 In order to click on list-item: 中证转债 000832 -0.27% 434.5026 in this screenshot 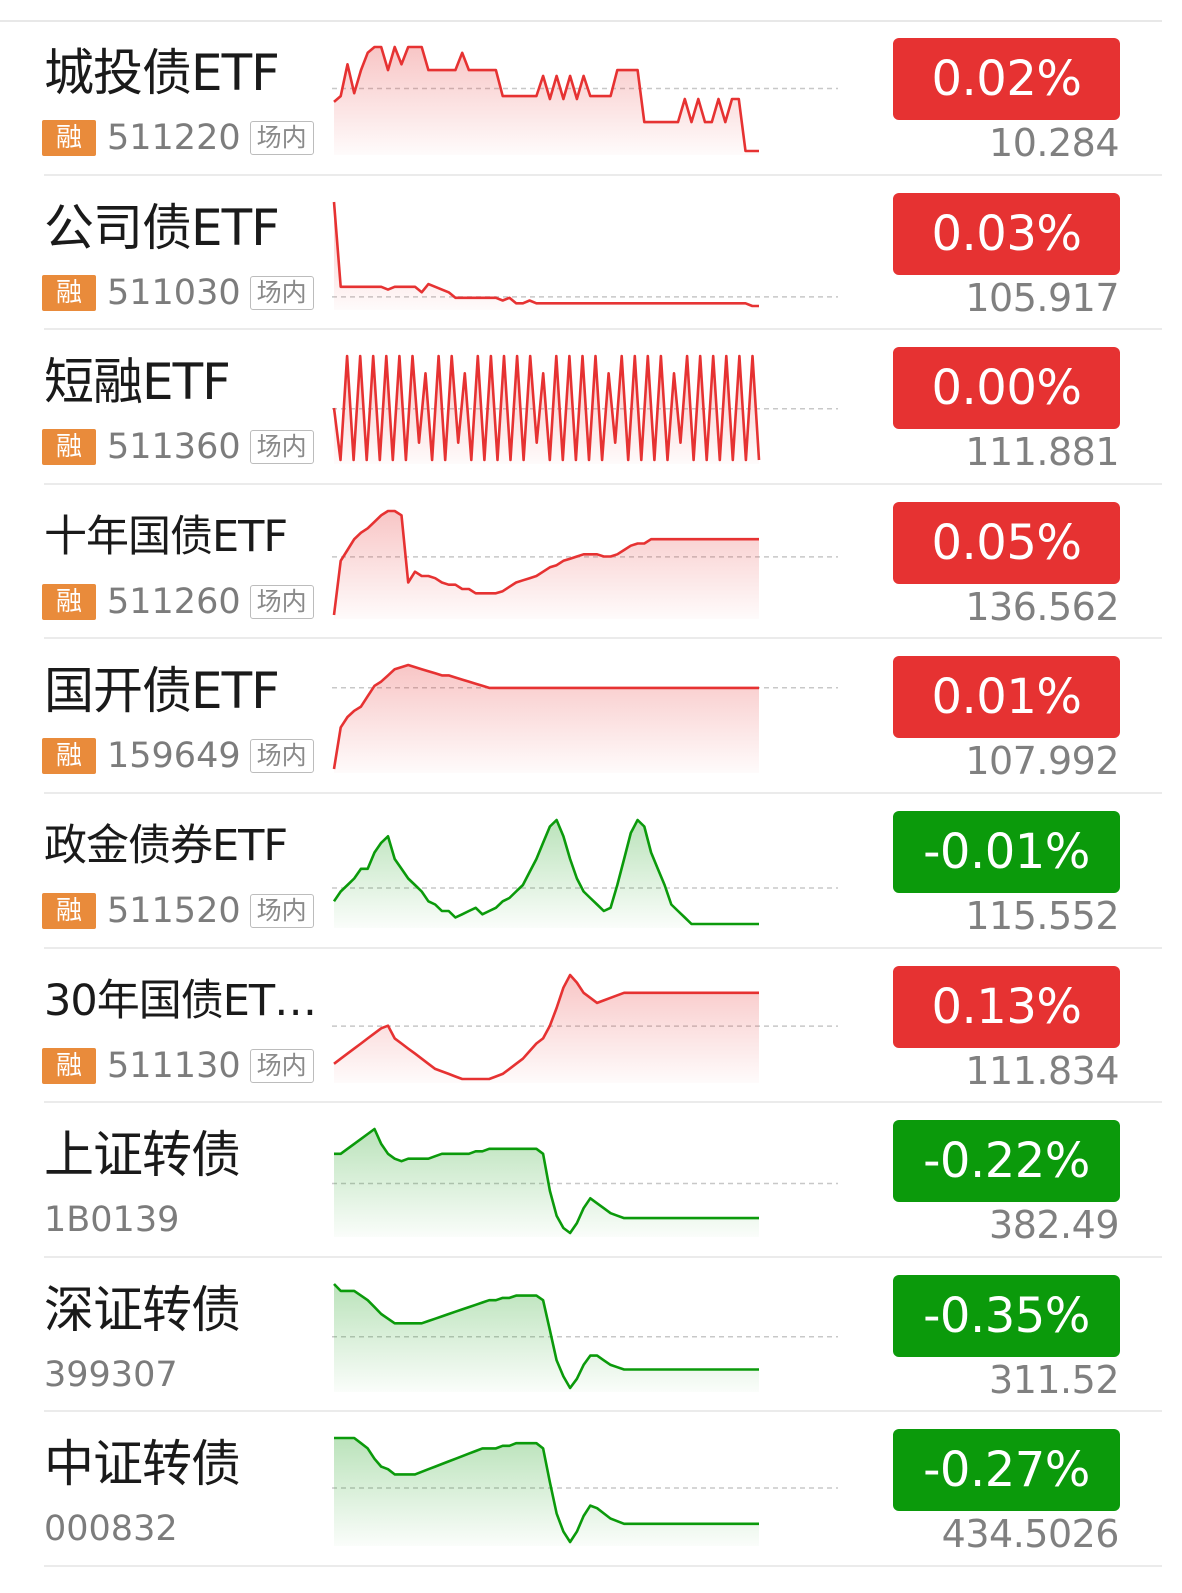, I will do `click(591, 1489)`.